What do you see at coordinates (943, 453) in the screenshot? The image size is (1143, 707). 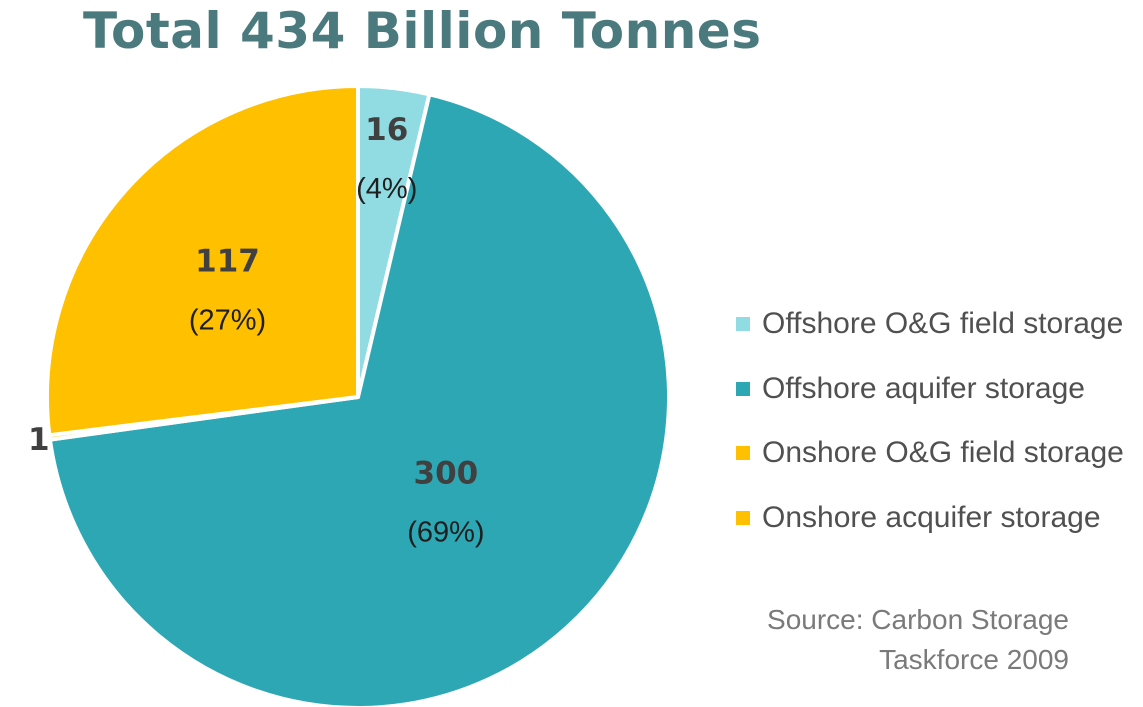 I see `legend-label: Onshore O&G field storage` at bounding box center [943, 453].